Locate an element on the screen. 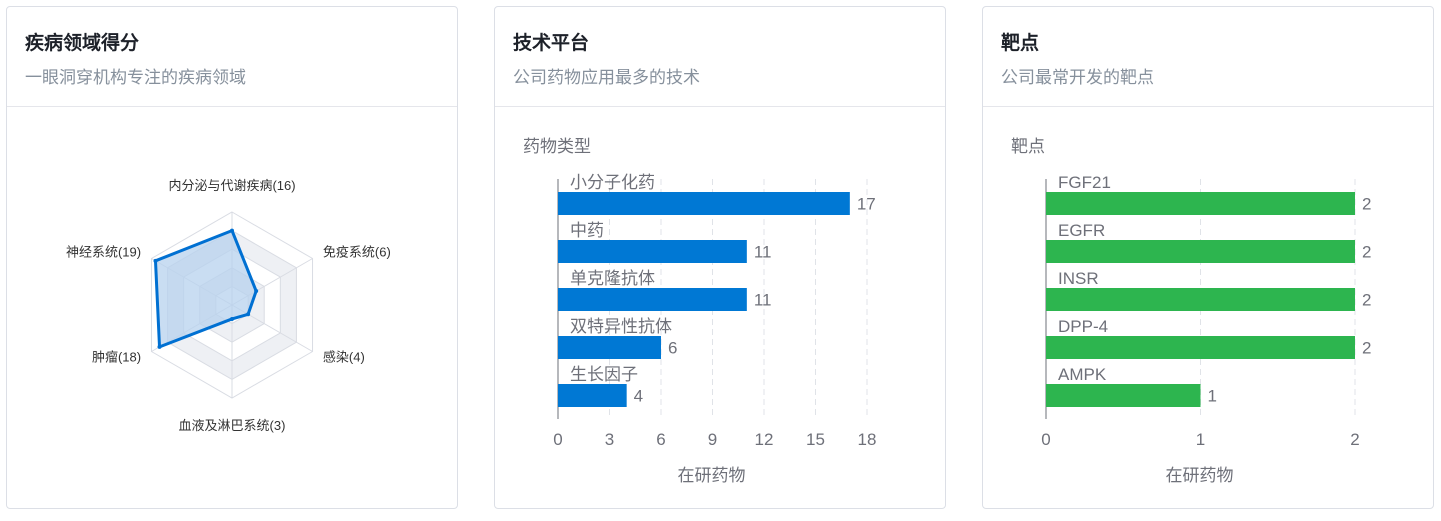 The height and width of the screenshot is (521, 1441). x-tick-label: 3 is located at coordinates (609, 439).